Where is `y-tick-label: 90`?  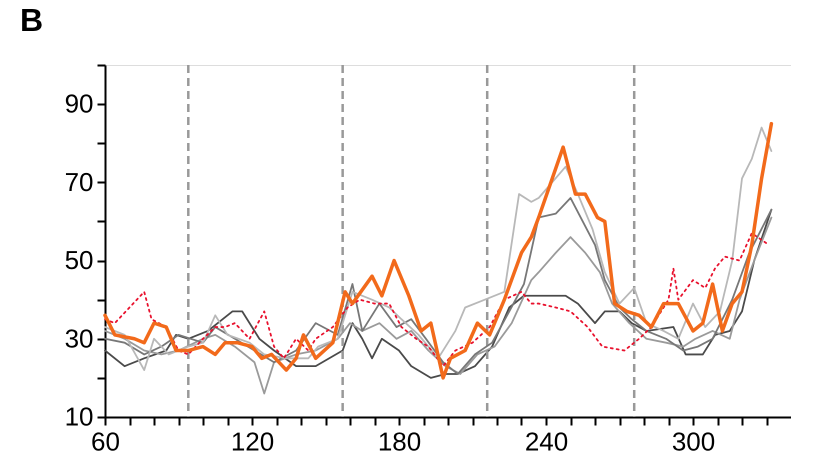
y-tick-label: 90 is located at coordinates (79, 103).